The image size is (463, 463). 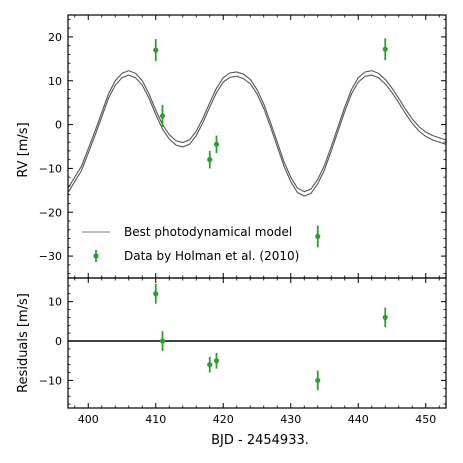 What do you see at coordinates (211, 256) in the screenshot?
I see `legend-label-data: Data by Holman et al. (2010)` at bounding box center [211, 256].